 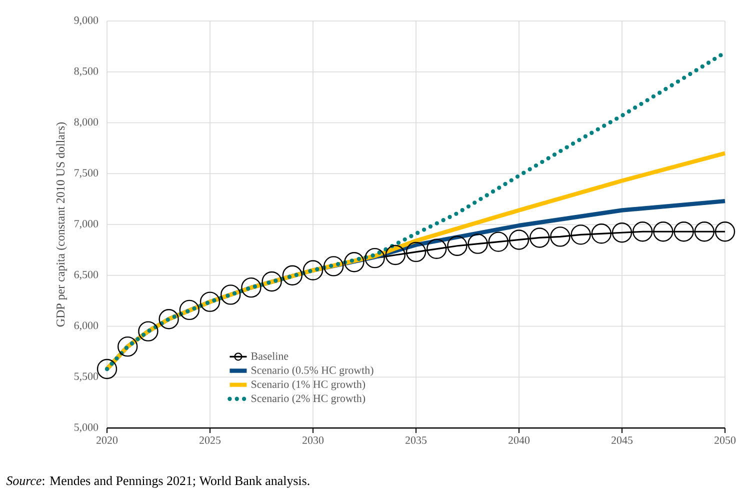 What do you see at coordinates (86, 123) in the screenshot?
I see `y-tick-label: 8,000` at bounding box center [86, 123].